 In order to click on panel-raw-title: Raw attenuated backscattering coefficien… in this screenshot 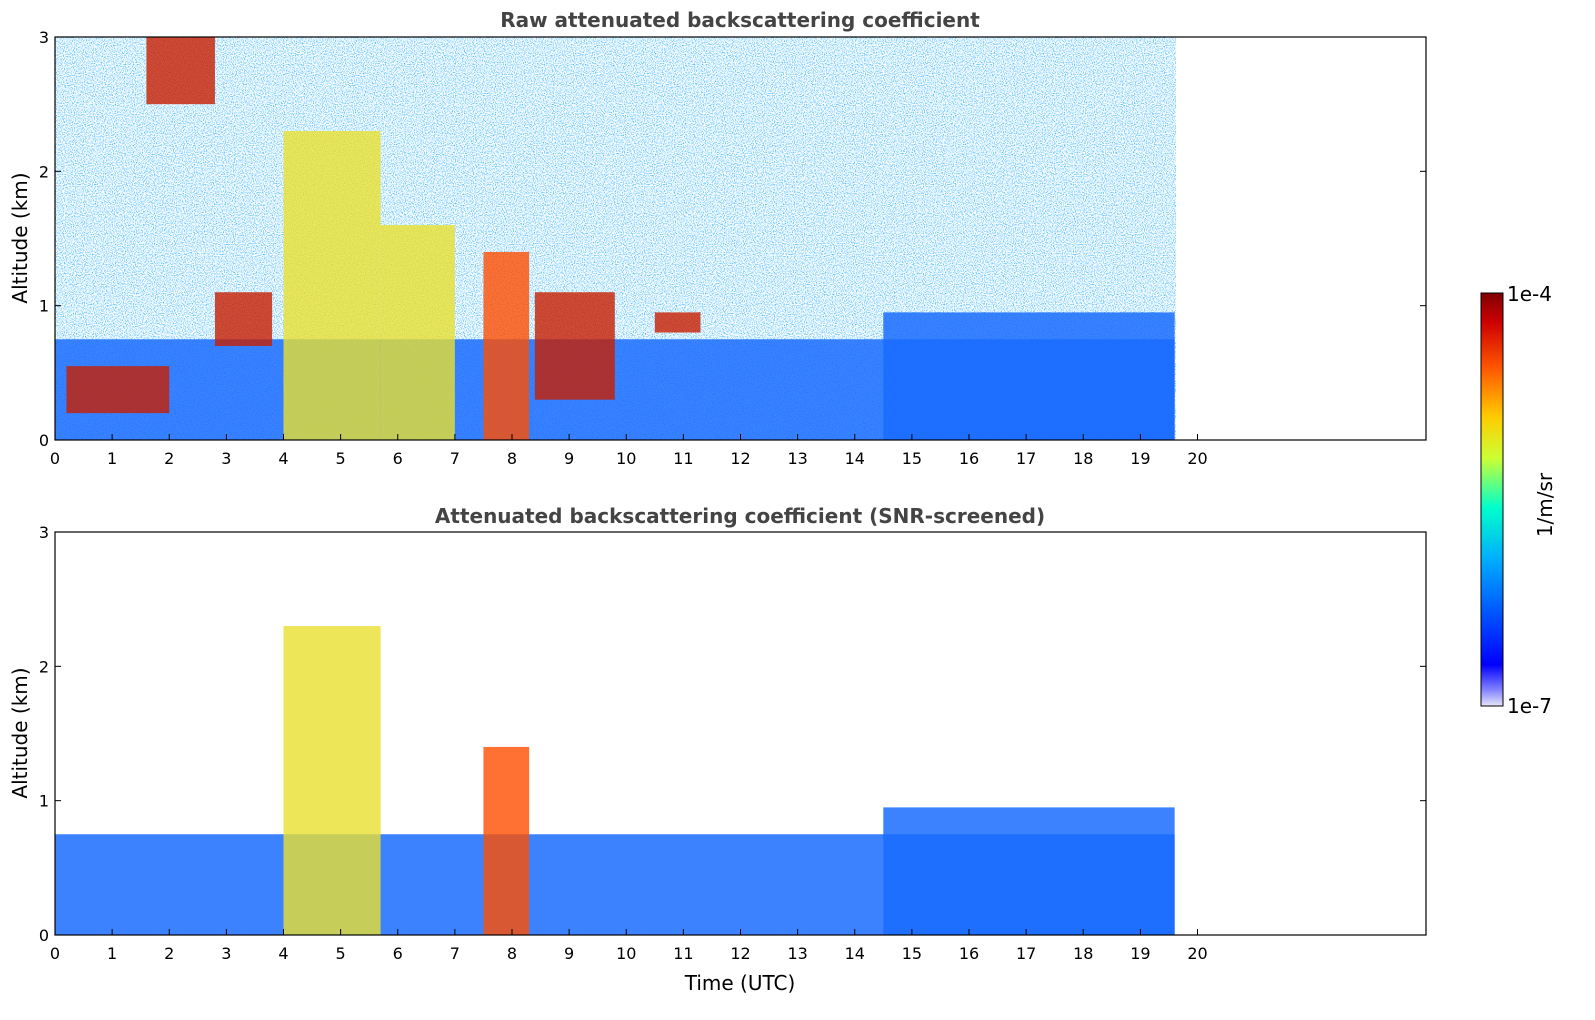, I will do `click(740, 20)`.